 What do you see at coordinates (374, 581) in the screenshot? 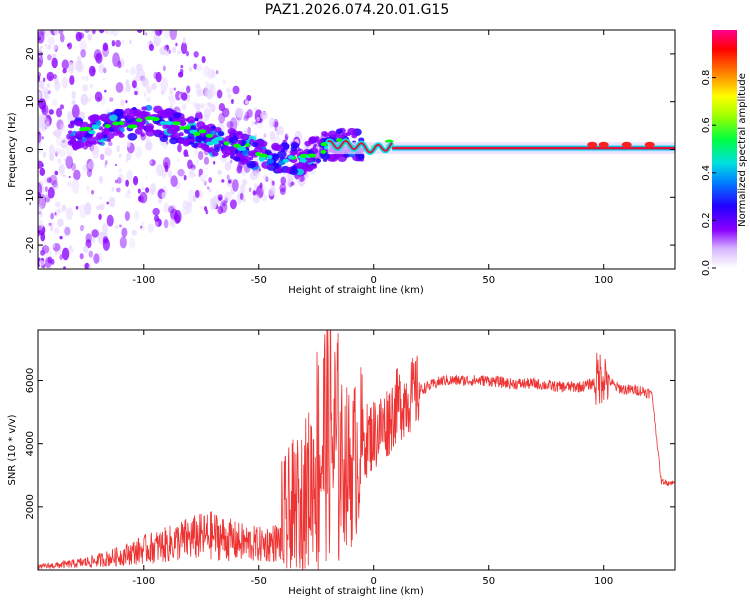
I see `snr-x-tick-label: 0` at bounding box center [374, 581].